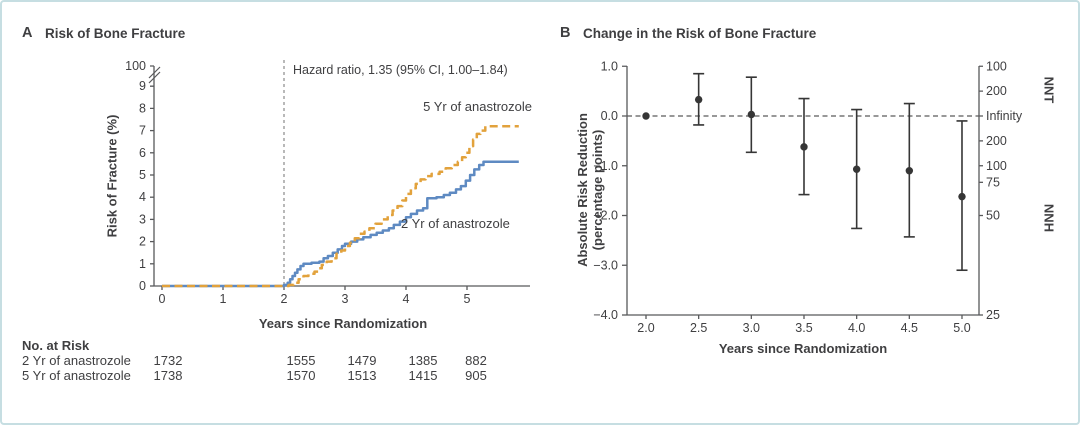  What do you see at coordinates (406, 299) in the screenshot?
I see `panel-a-x-tick-label: 4` at bounding box center [406, 299].